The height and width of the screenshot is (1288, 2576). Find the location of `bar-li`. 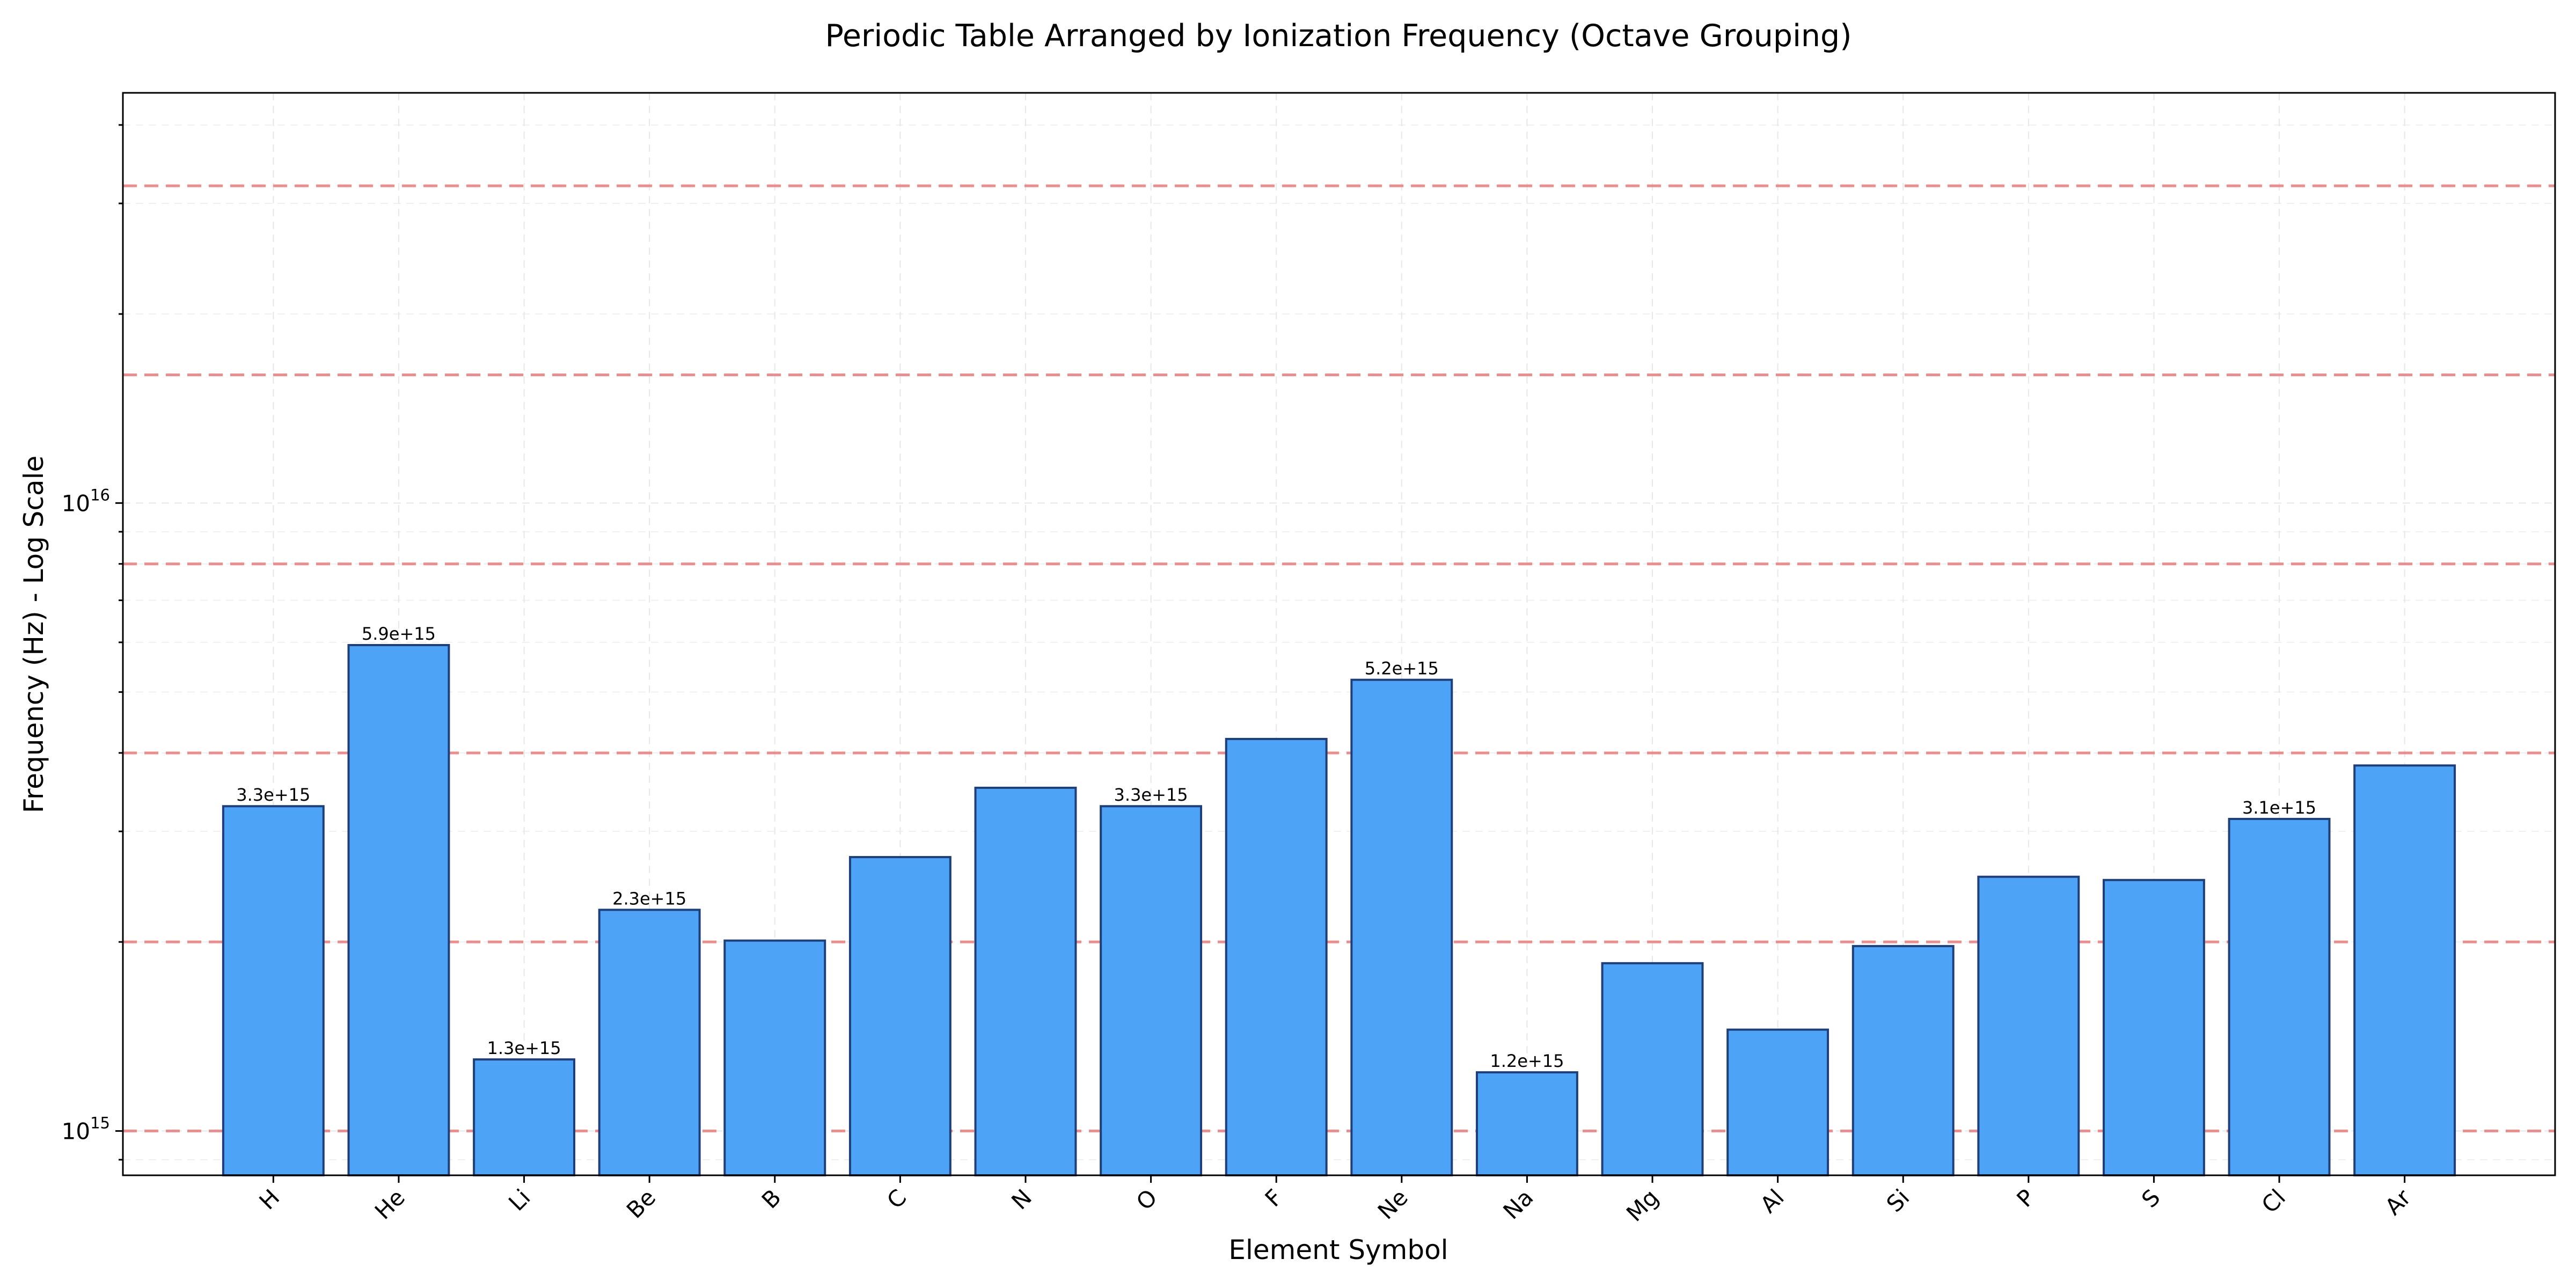

bar-li is located at coordinates (524, 1117).